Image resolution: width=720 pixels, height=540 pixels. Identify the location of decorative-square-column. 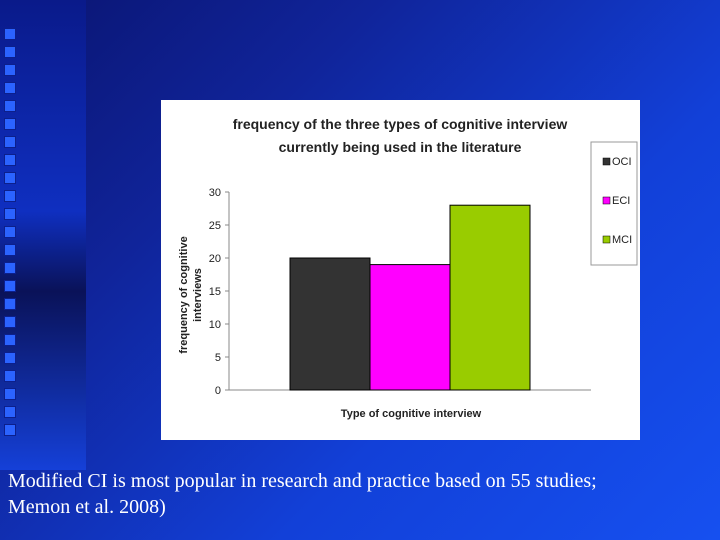
(13, 235).